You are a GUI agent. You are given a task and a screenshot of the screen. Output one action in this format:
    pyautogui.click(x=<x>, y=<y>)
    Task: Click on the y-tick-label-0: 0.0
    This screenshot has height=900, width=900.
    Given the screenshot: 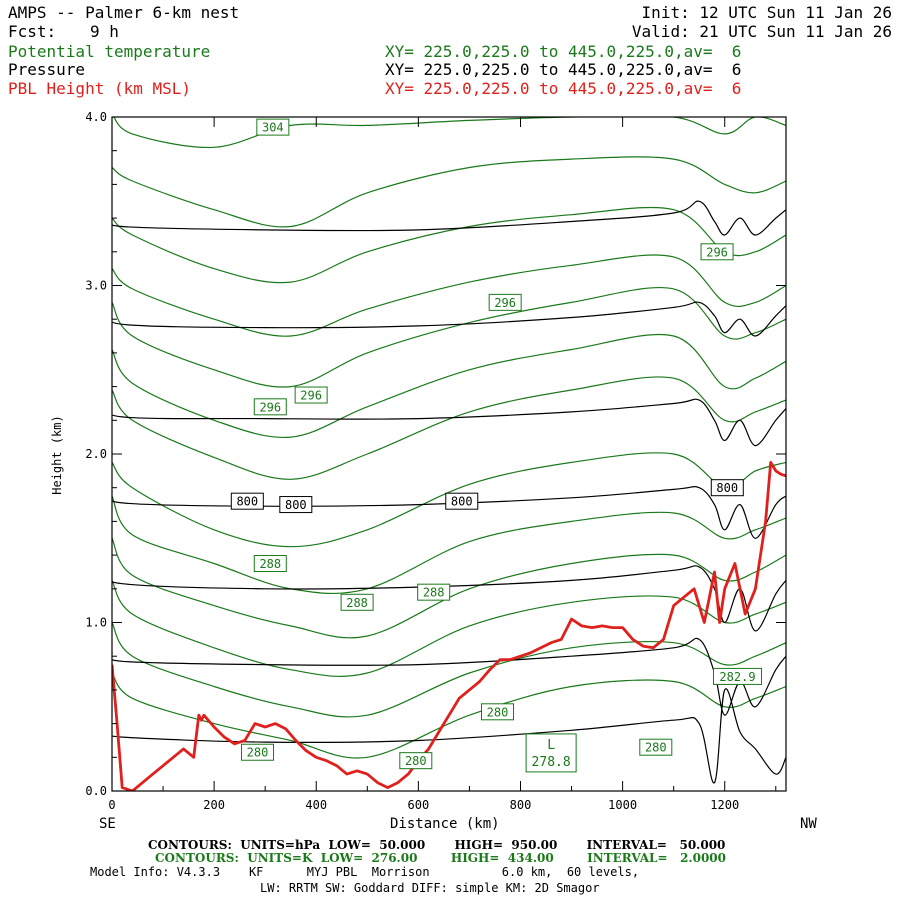 What is the action you would take?
    pyautogui.click(x=96, y=791)
    